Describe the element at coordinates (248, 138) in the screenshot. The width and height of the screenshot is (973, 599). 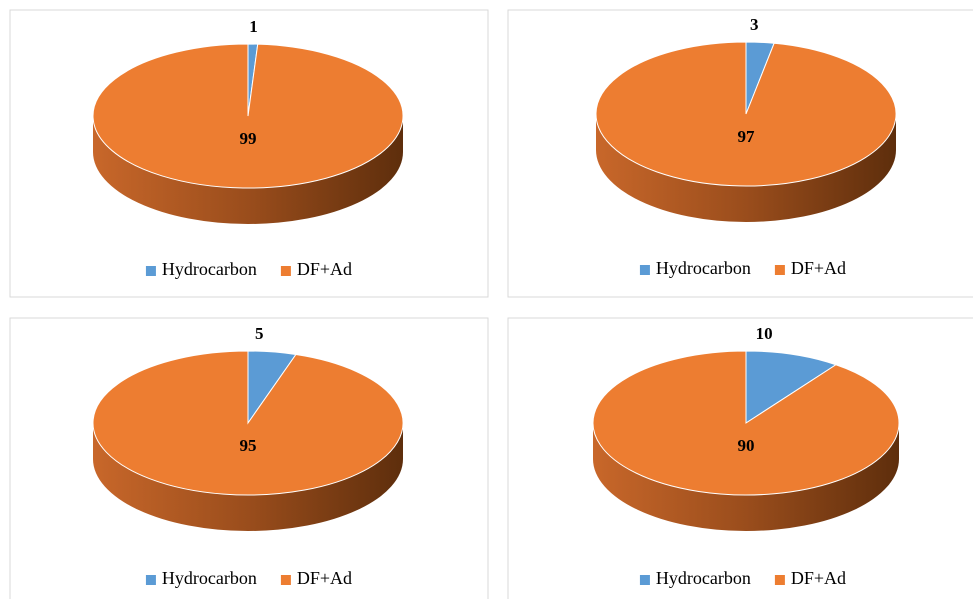
I see `data-label: 99` at that location.